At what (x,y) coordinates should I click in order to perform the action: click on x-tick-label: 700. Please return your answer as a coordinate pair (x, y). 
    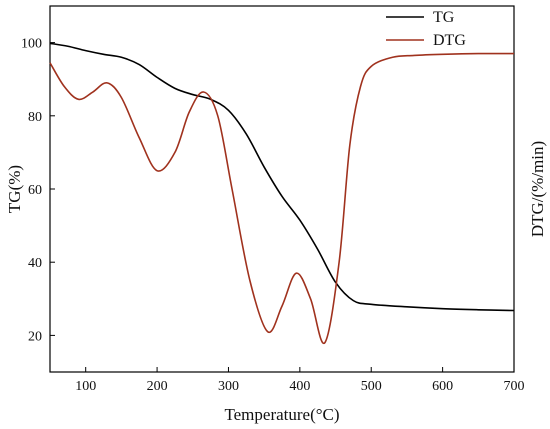
    Looking at the image, I should click on (514, 386).